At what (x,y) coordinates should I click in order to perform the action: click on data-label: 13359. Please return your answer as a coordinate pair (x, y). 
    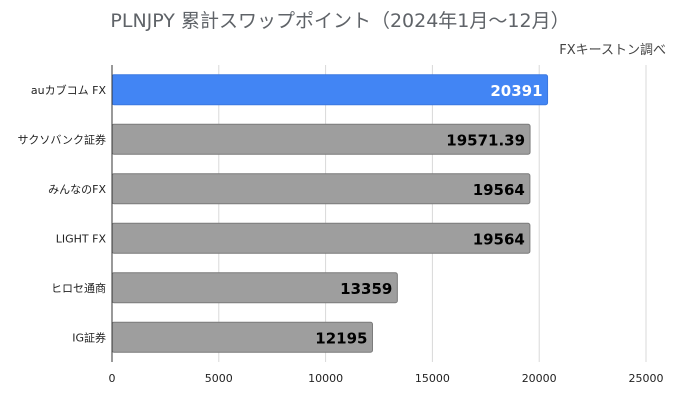
    Looking at the image, I should click on (366, 289).